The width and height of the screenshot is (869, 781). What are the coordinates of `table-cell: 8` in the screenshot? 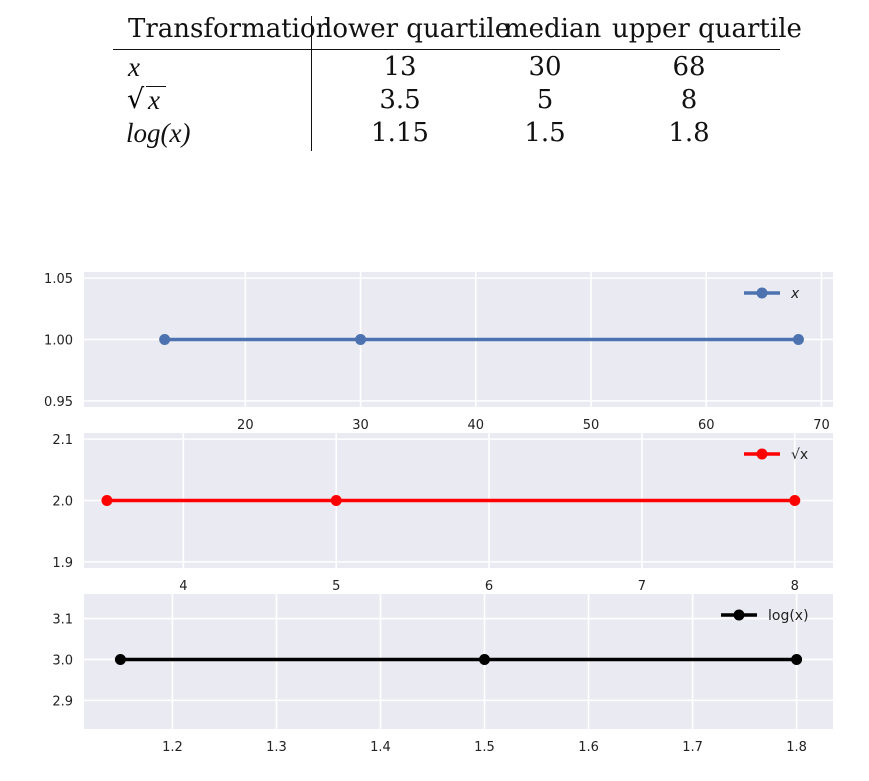 It's located at (689, 100).